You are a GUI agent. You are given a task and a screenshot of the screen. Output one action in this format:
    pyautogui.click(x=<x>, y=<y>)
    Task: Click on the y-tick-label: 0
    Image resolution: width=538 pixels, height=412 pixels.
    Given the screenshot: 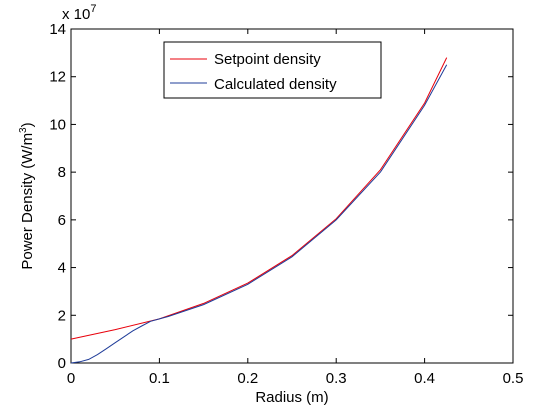 What is the action you would take?
    pyautogui.click(x=62, y=363)
    